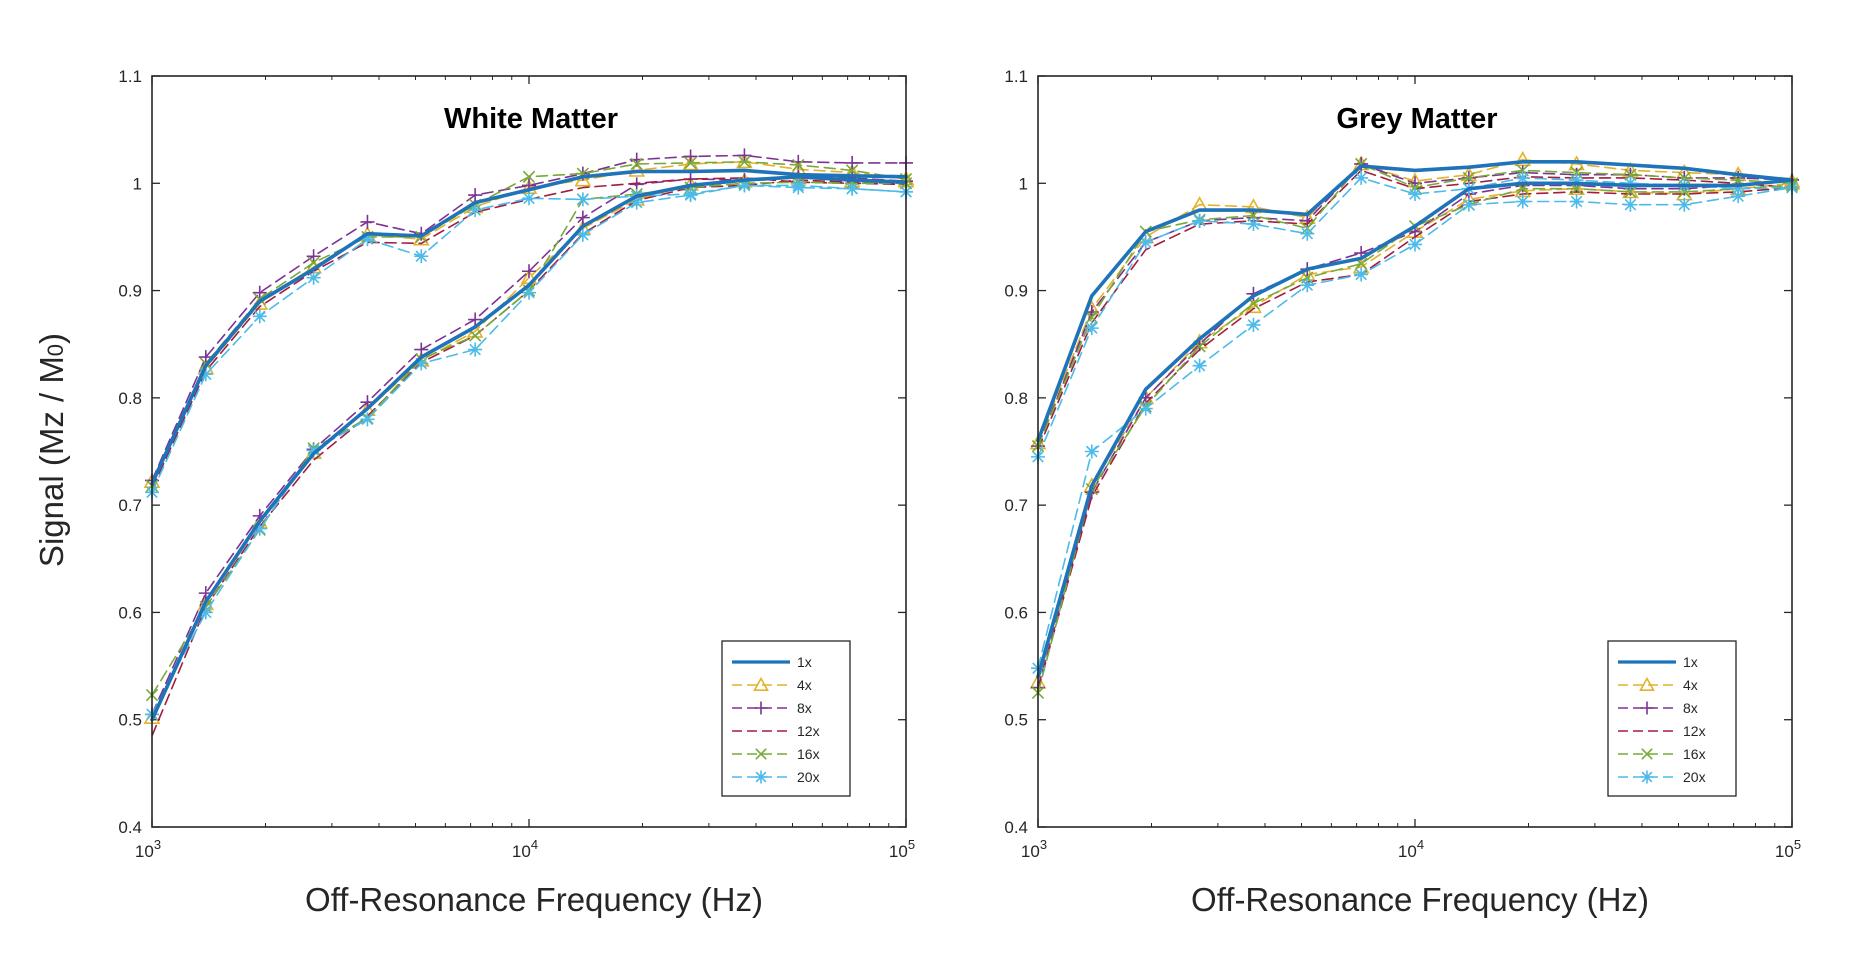 This screenshot has height=967, width=1868. Describe the element at coordinates (531, 119) in the screenshot. I see `white-matter-title: White Matter` at that location.